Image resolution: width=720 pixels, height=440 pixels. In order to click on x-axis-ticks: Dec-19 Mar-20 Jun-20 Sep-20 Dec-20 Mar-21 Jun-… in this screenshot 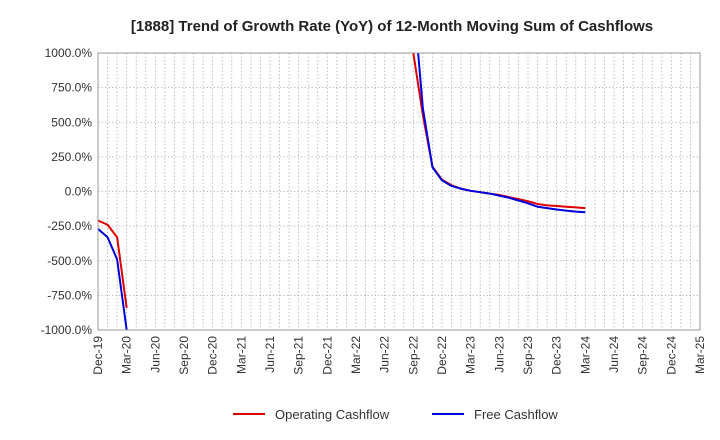, I will do `click(399, 355)`.